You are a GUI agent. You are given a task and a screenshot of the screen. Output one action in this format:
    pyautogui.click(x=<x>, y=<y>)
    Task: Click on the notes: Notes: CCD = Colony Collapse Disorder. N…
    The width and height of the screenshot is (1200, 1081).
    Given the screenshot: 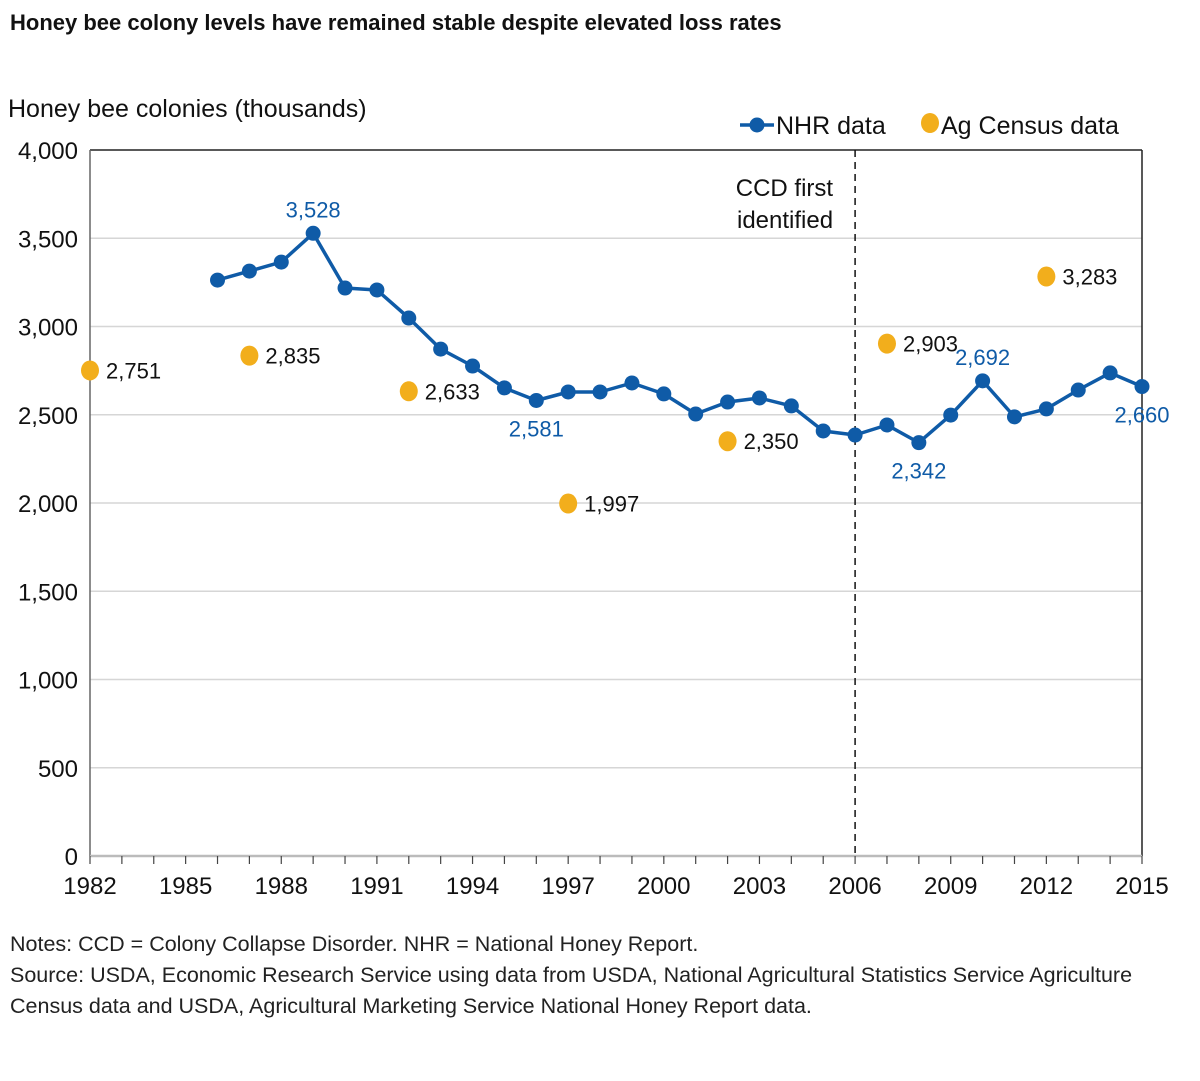 What is the action you would take?
    pyautogui.click(x=600, y=975)
    